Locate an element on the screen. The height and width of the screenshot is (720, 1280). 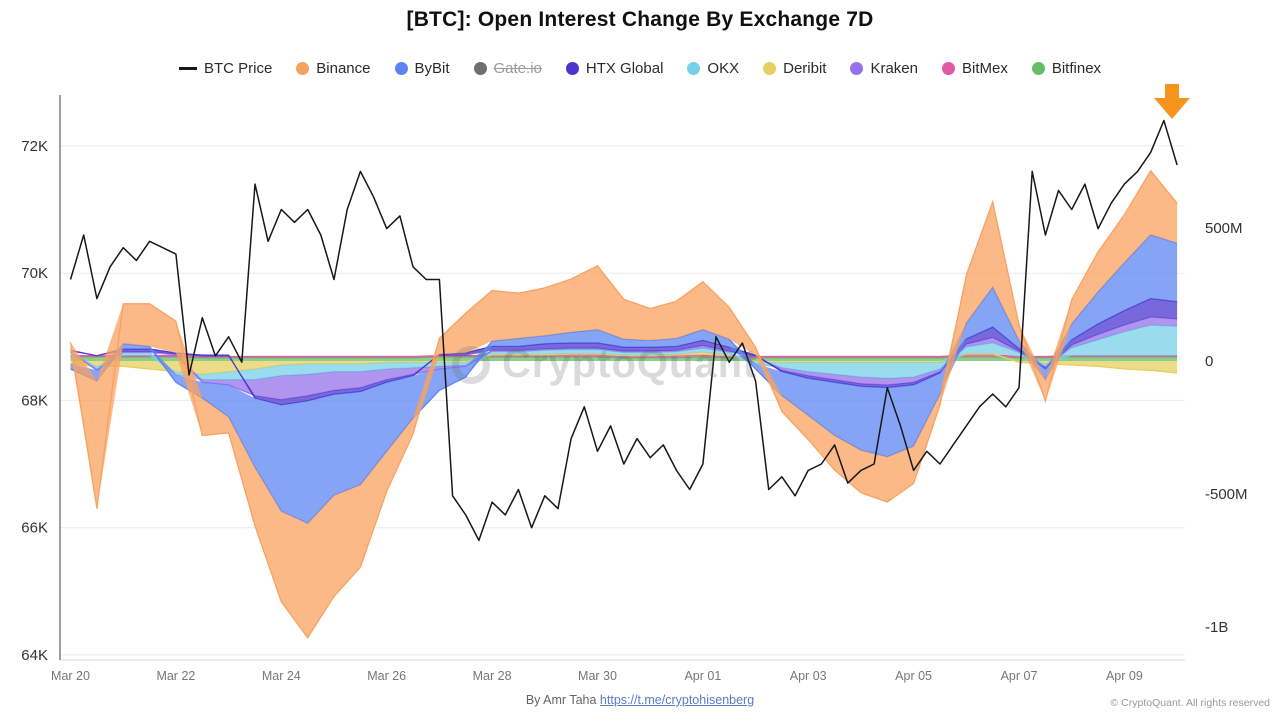
btc-price-line-swatch-icon is located at coordinates (187, 68).